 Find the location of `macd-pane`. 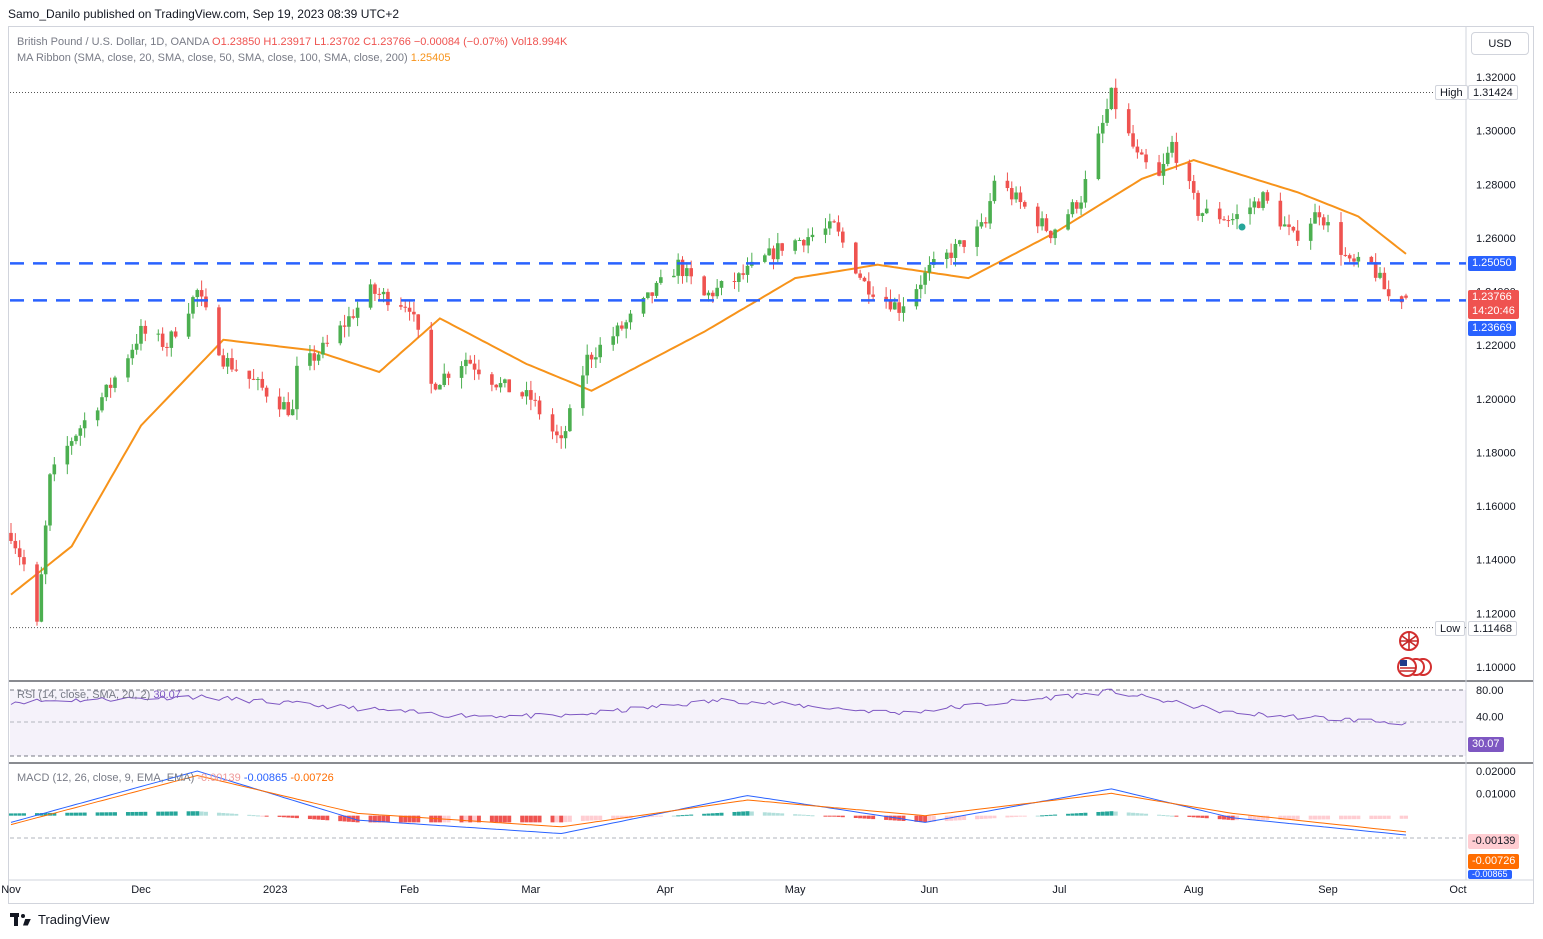

macd-pane is located at coordinates (737, 804).